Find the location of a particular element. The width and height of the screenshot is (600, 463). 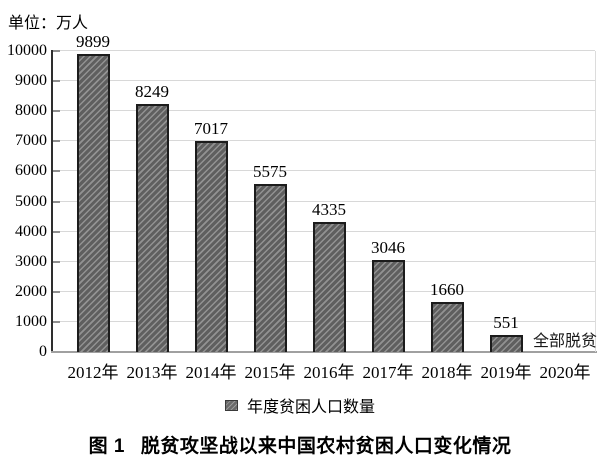

bar-value-label: 3046 is located at coordinates (388, 247).